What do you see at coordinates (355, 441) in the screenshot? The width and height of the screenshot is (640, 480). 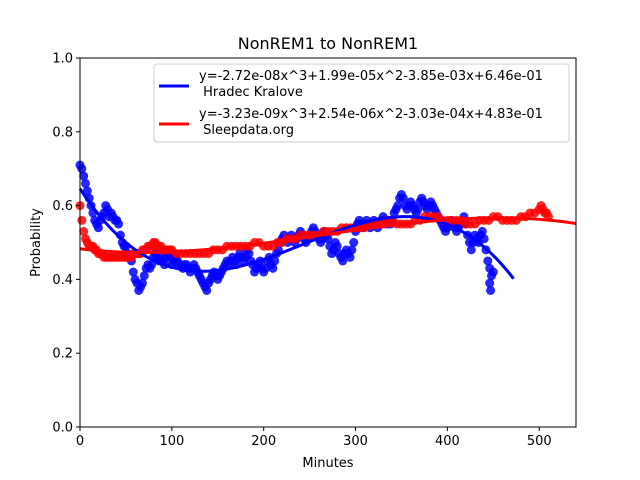 I see `x-tick-label: 300` at bounding box center [355, 441].